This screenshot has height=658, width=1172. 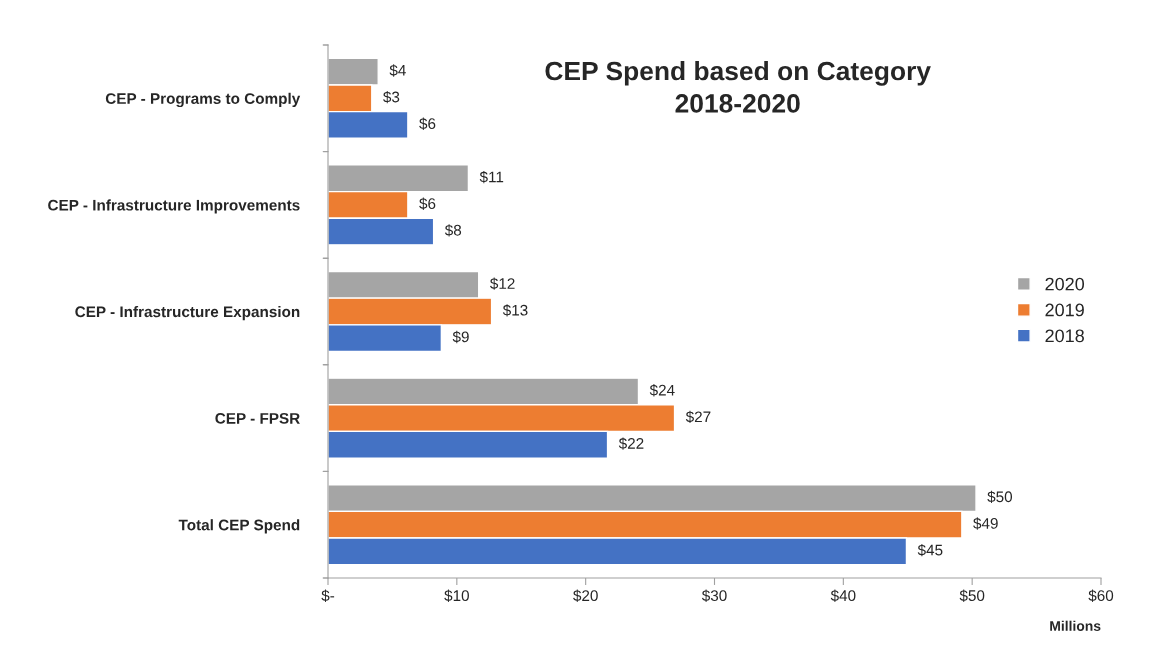 What do you see at coordinates (1065, 284) in the screenshot?
I see `legend-label: 2020` at bounding box center [1065, 284].